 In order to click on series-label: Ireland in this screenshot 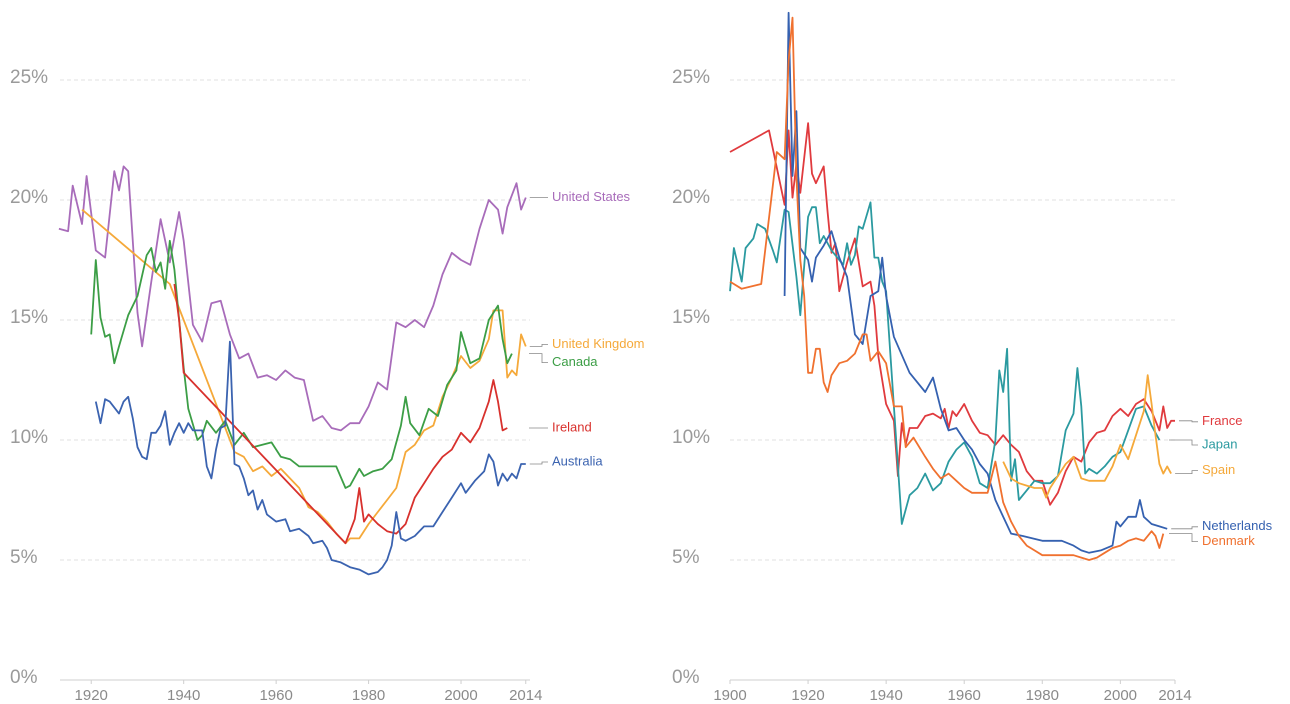, I will do `click(572, 426)`.